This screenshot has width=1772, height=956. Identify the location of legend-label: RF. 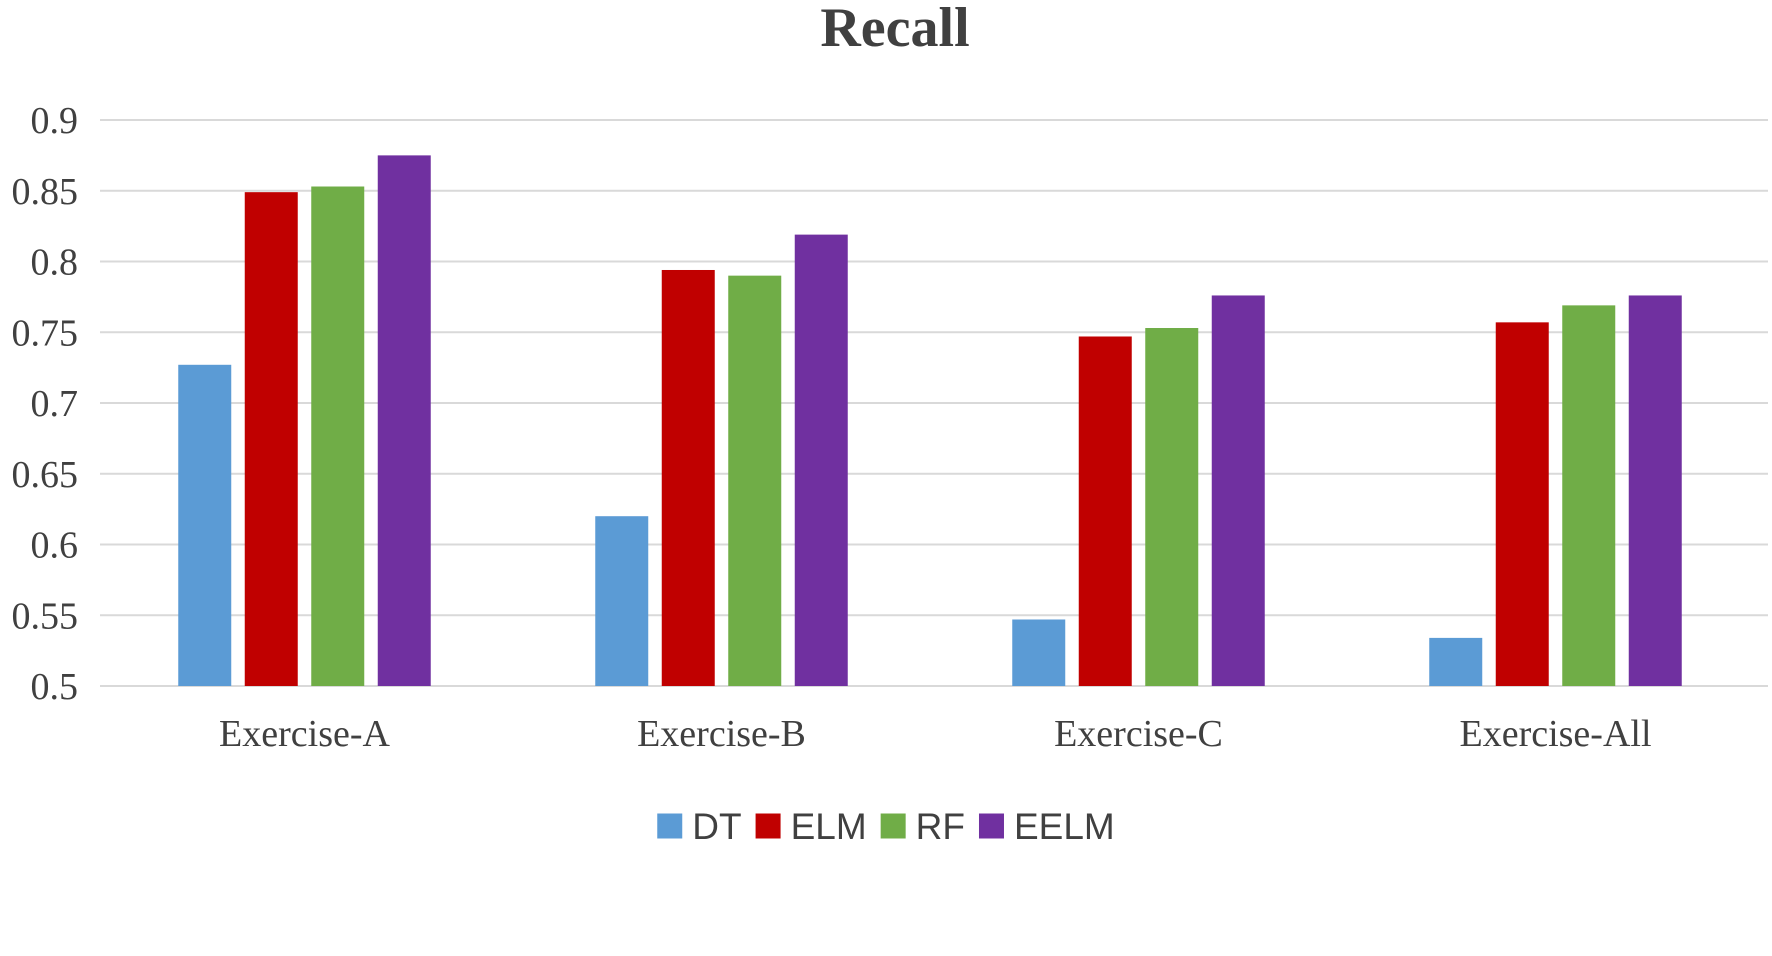
(940, 826).